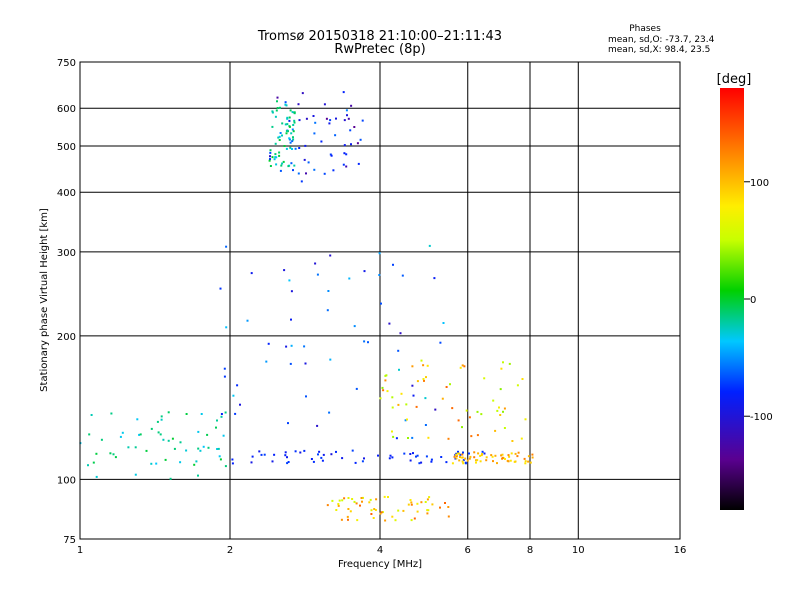  What do you see at coordinates (380, 550) in the screenshot?
I see `x-tick-label: 4` at bounding box center [380, 550].